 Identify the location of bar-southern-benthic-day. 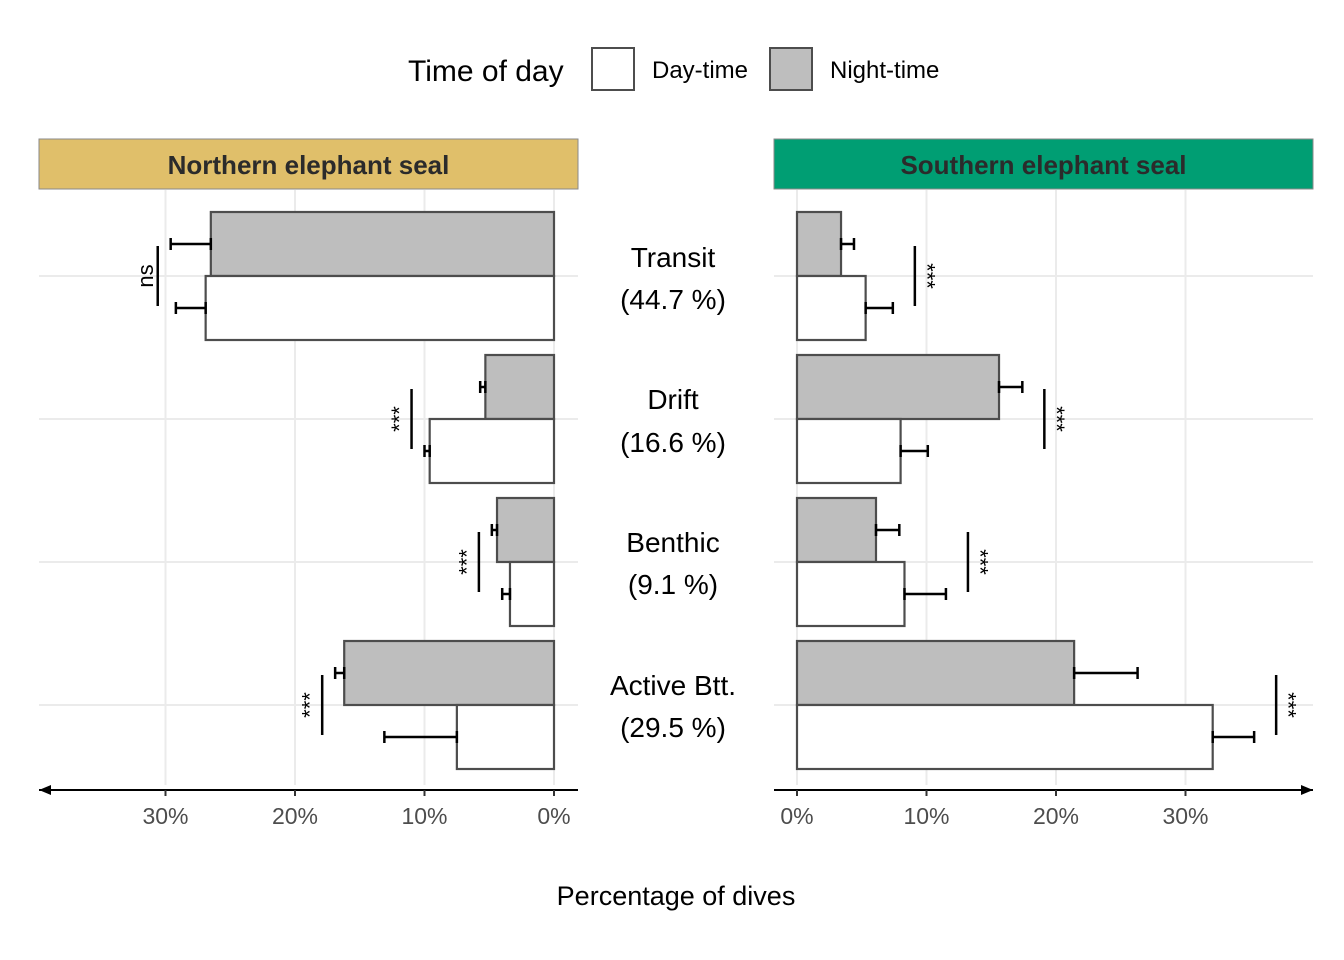
(850, 594).